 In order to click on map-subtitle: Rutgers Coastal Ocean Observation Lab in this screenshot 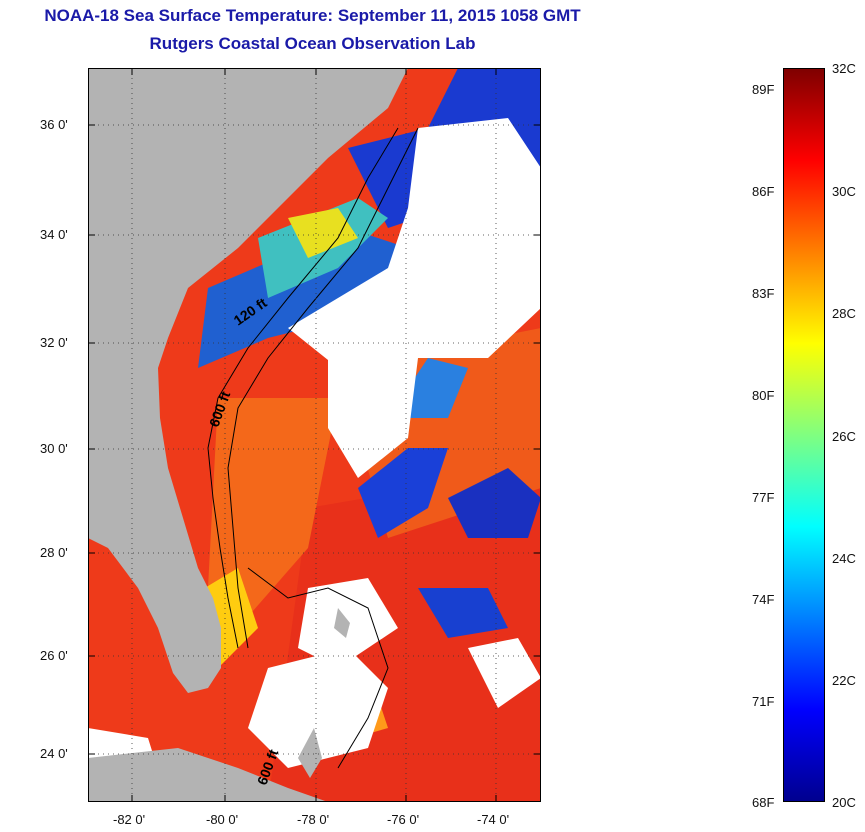, I will do `click(312, 43)`.